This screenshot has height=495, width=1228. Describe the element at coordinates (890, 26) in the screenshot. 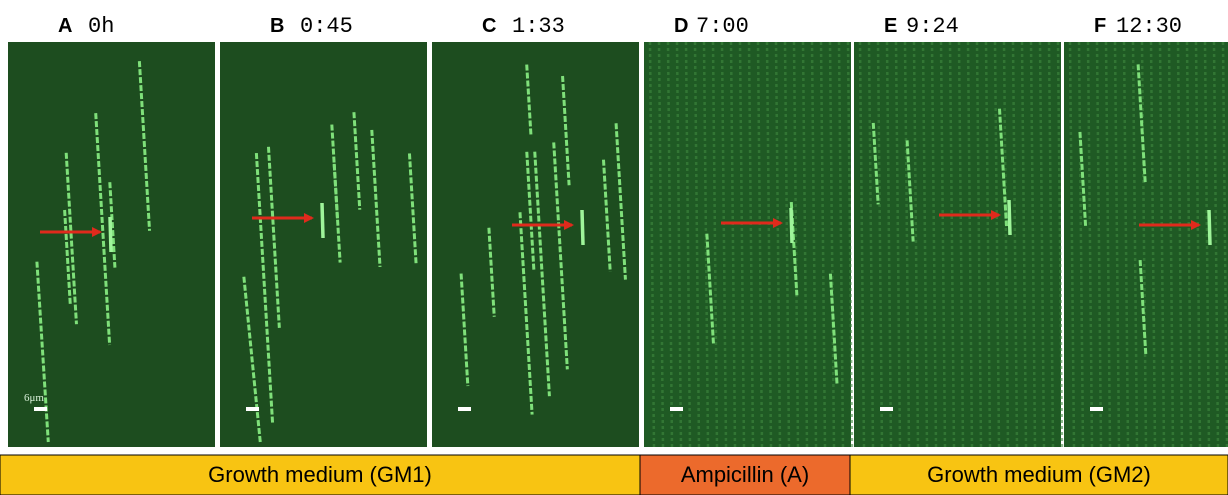

I see `panel-letter: E` at that location.